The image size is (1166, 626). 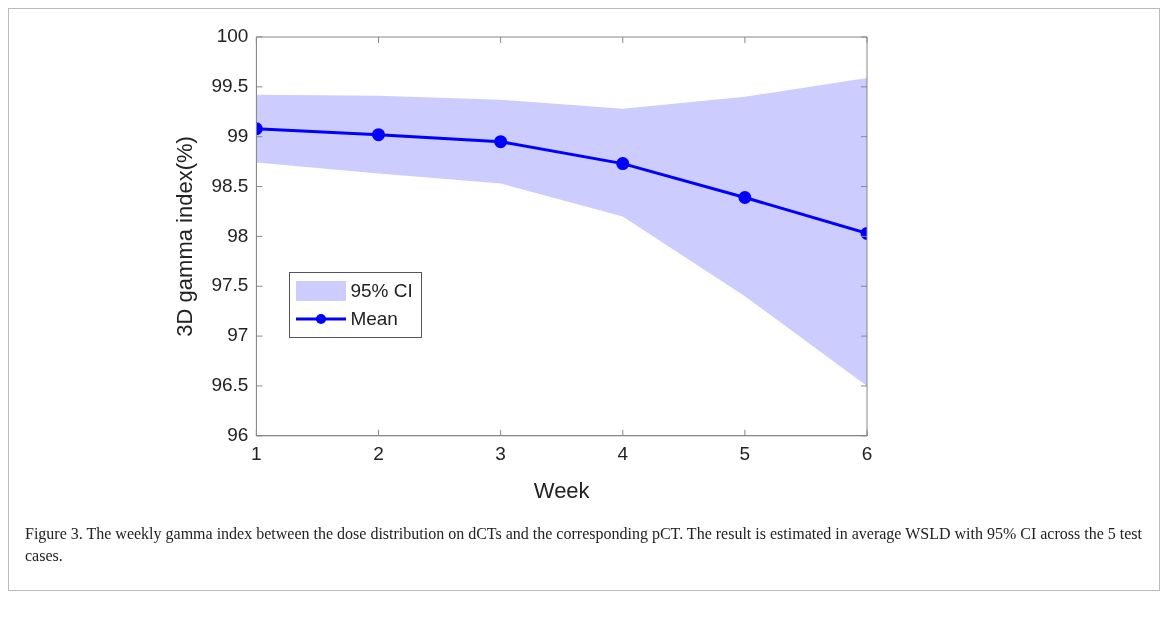 I want to click on y-axis-title: 3D gamma index(%), so click(x=185, y=236).